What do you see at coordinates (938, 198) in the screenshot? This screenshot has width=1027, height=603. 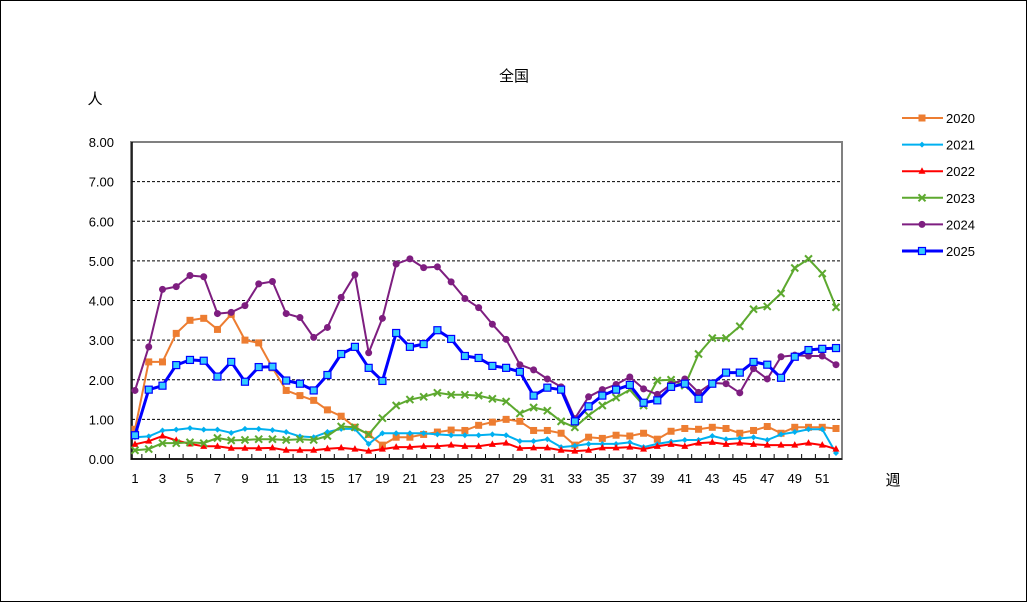 I see `legend-item-2023: 2023` at bounding box center [938, 198].